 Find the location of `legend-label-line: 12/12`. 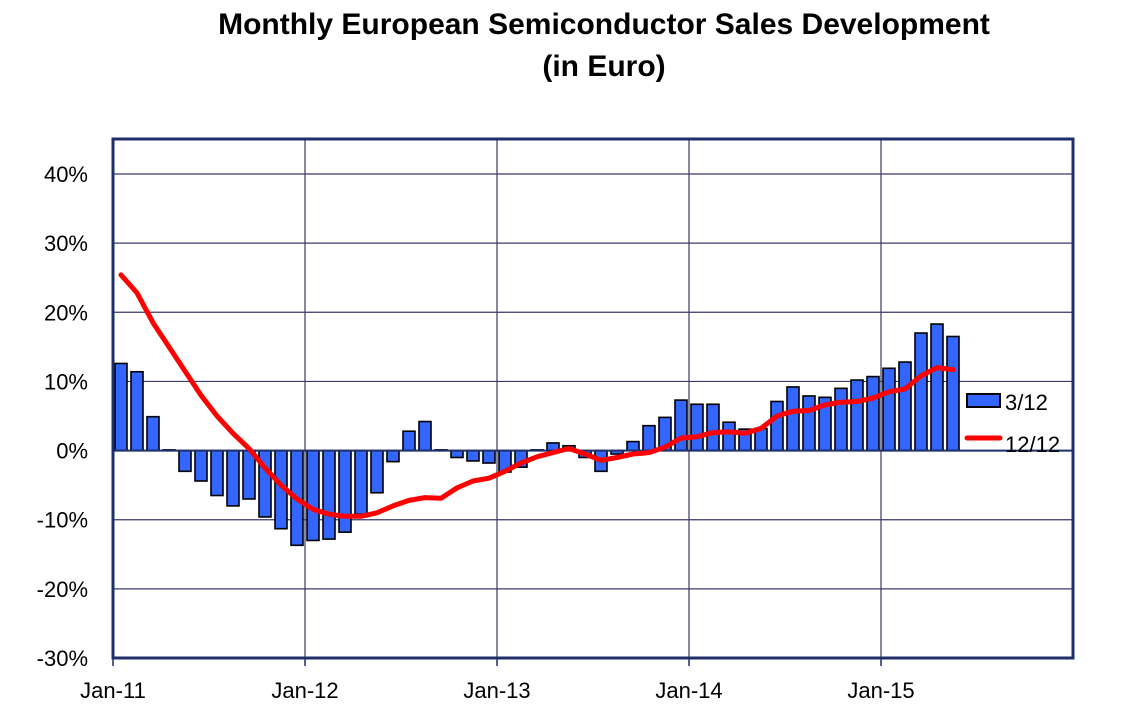

legend-label-line: 12/12 is located at coordinates (1032, 444).